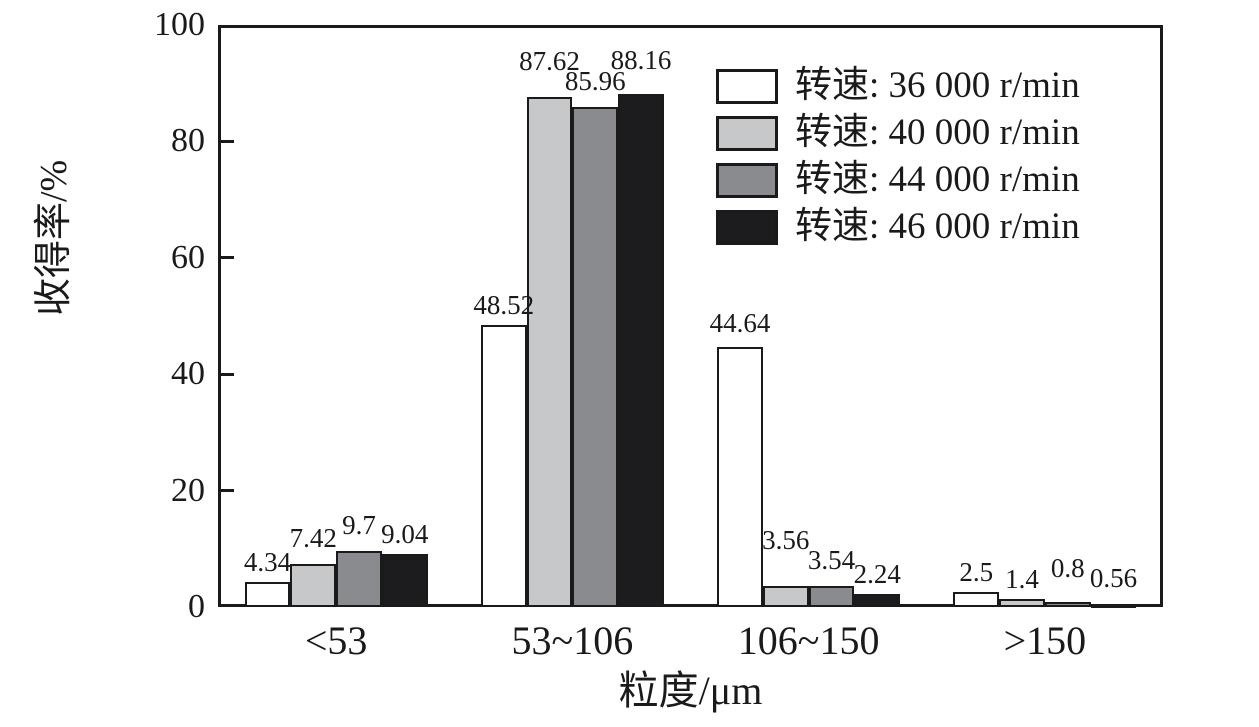 The width and height of the screenshot is (1259, 727). What do you see at coordinates (786, 540) in the screenshot?
I see `bar-value-label: 3.56` at bounding box center [786, 540].